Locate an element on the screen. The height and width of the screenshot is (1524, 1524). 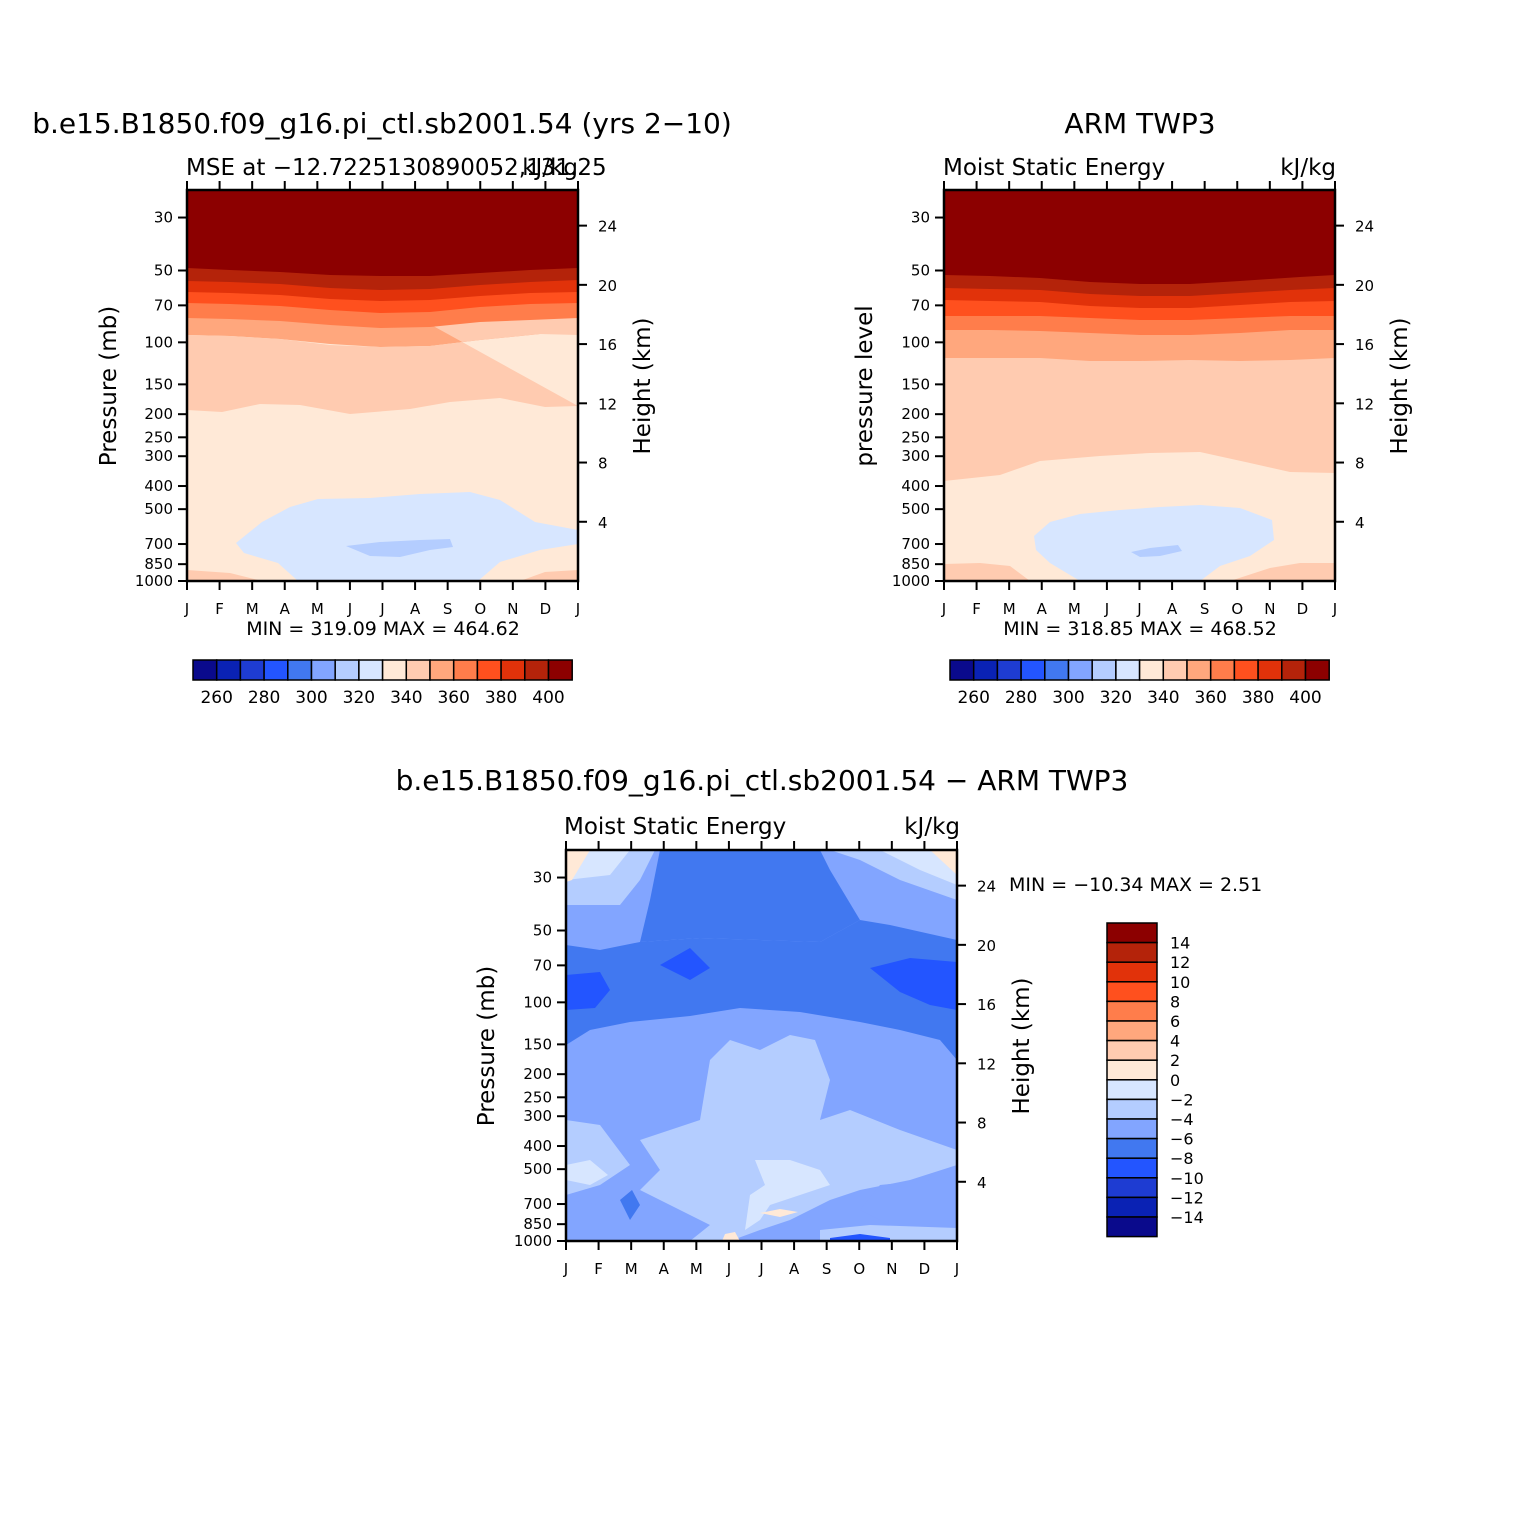
colorbar-label: −4 is located at coordinates (1182, 1119).